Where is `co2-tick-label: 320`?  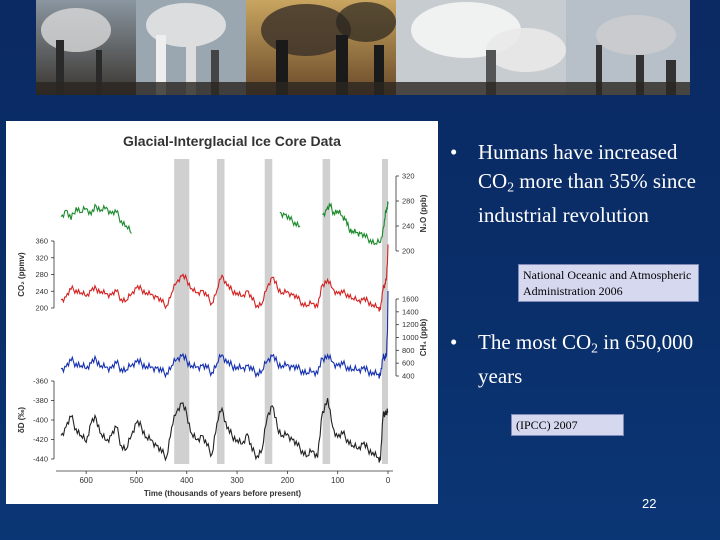 co2-tick-label: 320 is located at coordinates (41, 257).